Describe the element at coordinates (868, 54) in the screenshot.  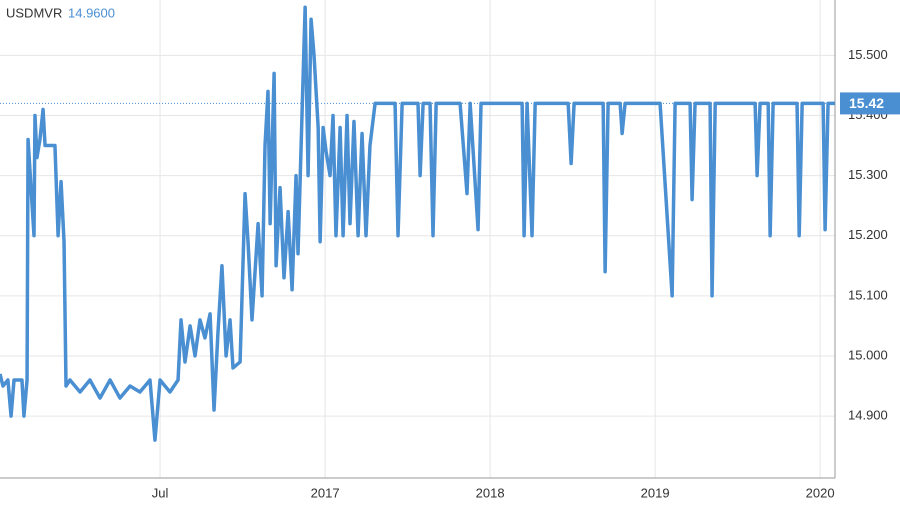
I see `y-tick-label: 15.500` at that location.